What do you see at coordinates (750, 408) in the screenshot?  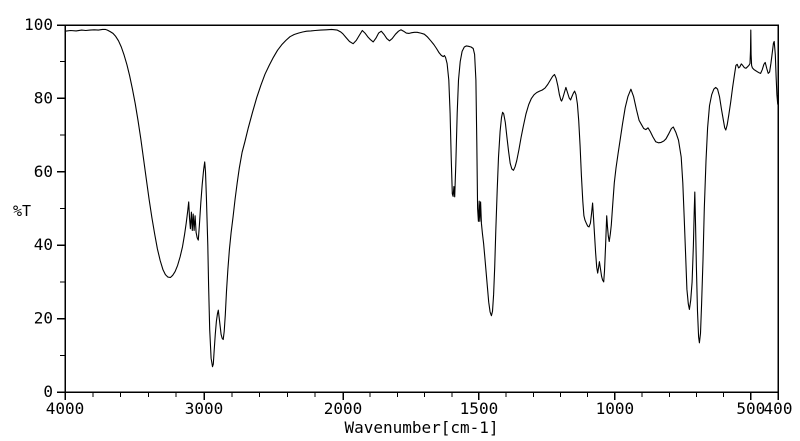 I see `x-tick-label: 500` at bounding box center [750, 408].